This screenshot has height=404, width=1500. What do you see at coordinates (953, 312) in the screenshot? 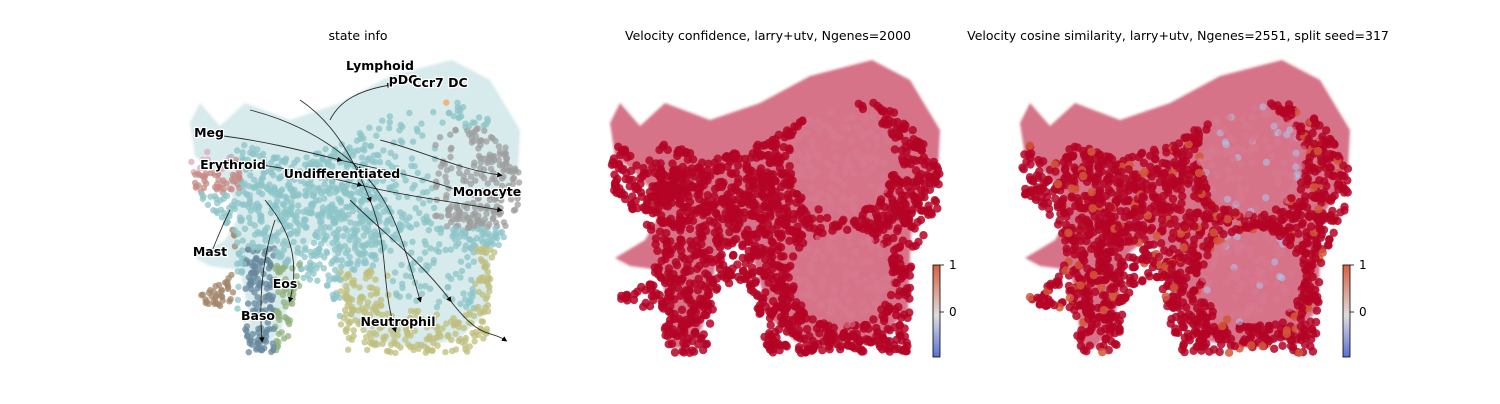
I see `colorbar-2-tick-label-0: 0` at bounding box center [953, 312].